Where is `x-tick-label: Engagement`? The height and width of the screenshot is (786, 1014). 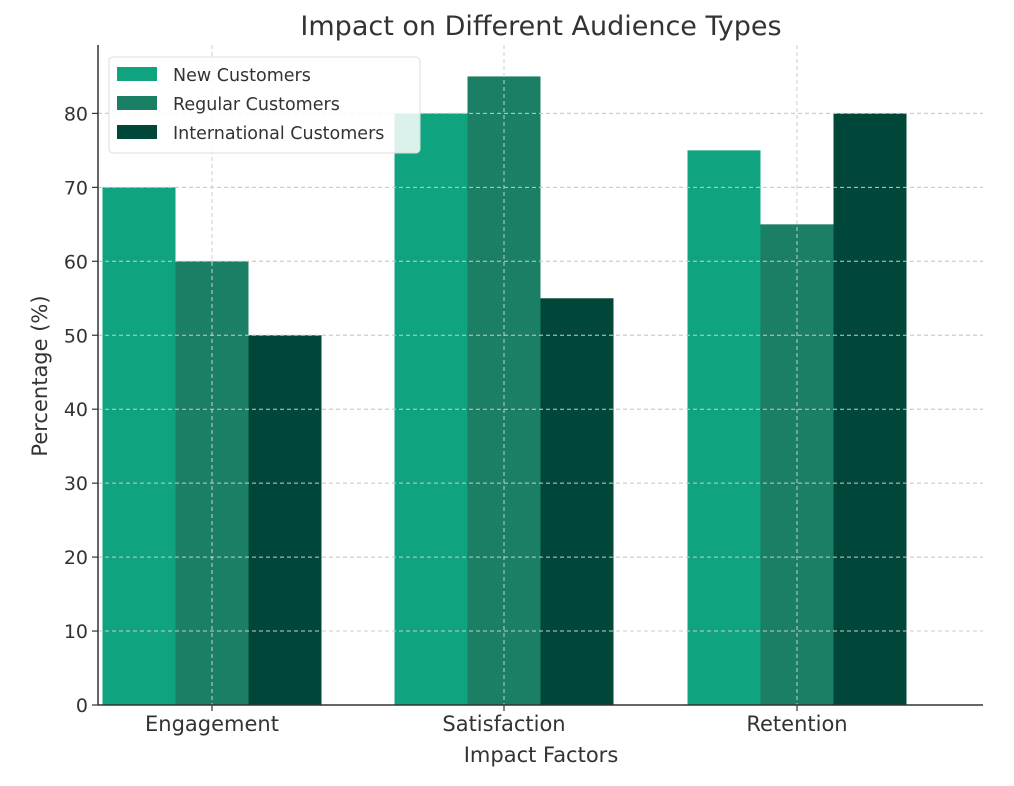
x-tick-label: Engagement is located at coordinates (212, 724).